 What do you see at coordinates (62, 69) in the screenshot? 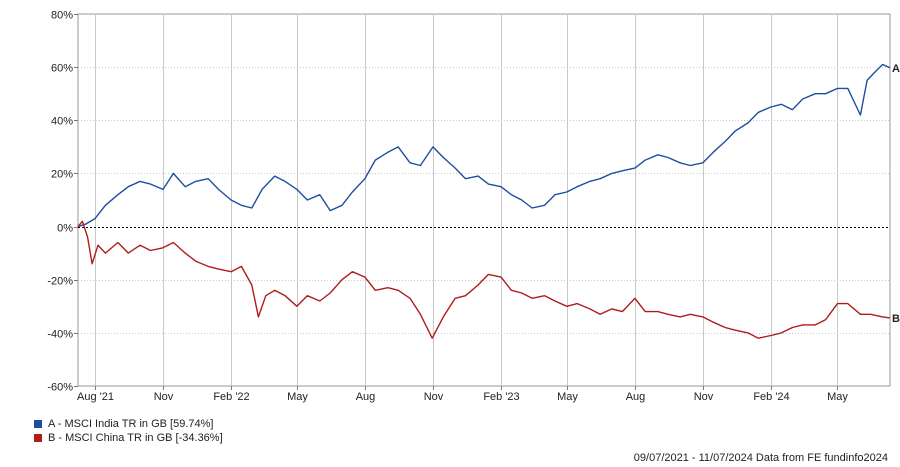
I see `y-tick-label: 60%` at bounding box center [62, 69].